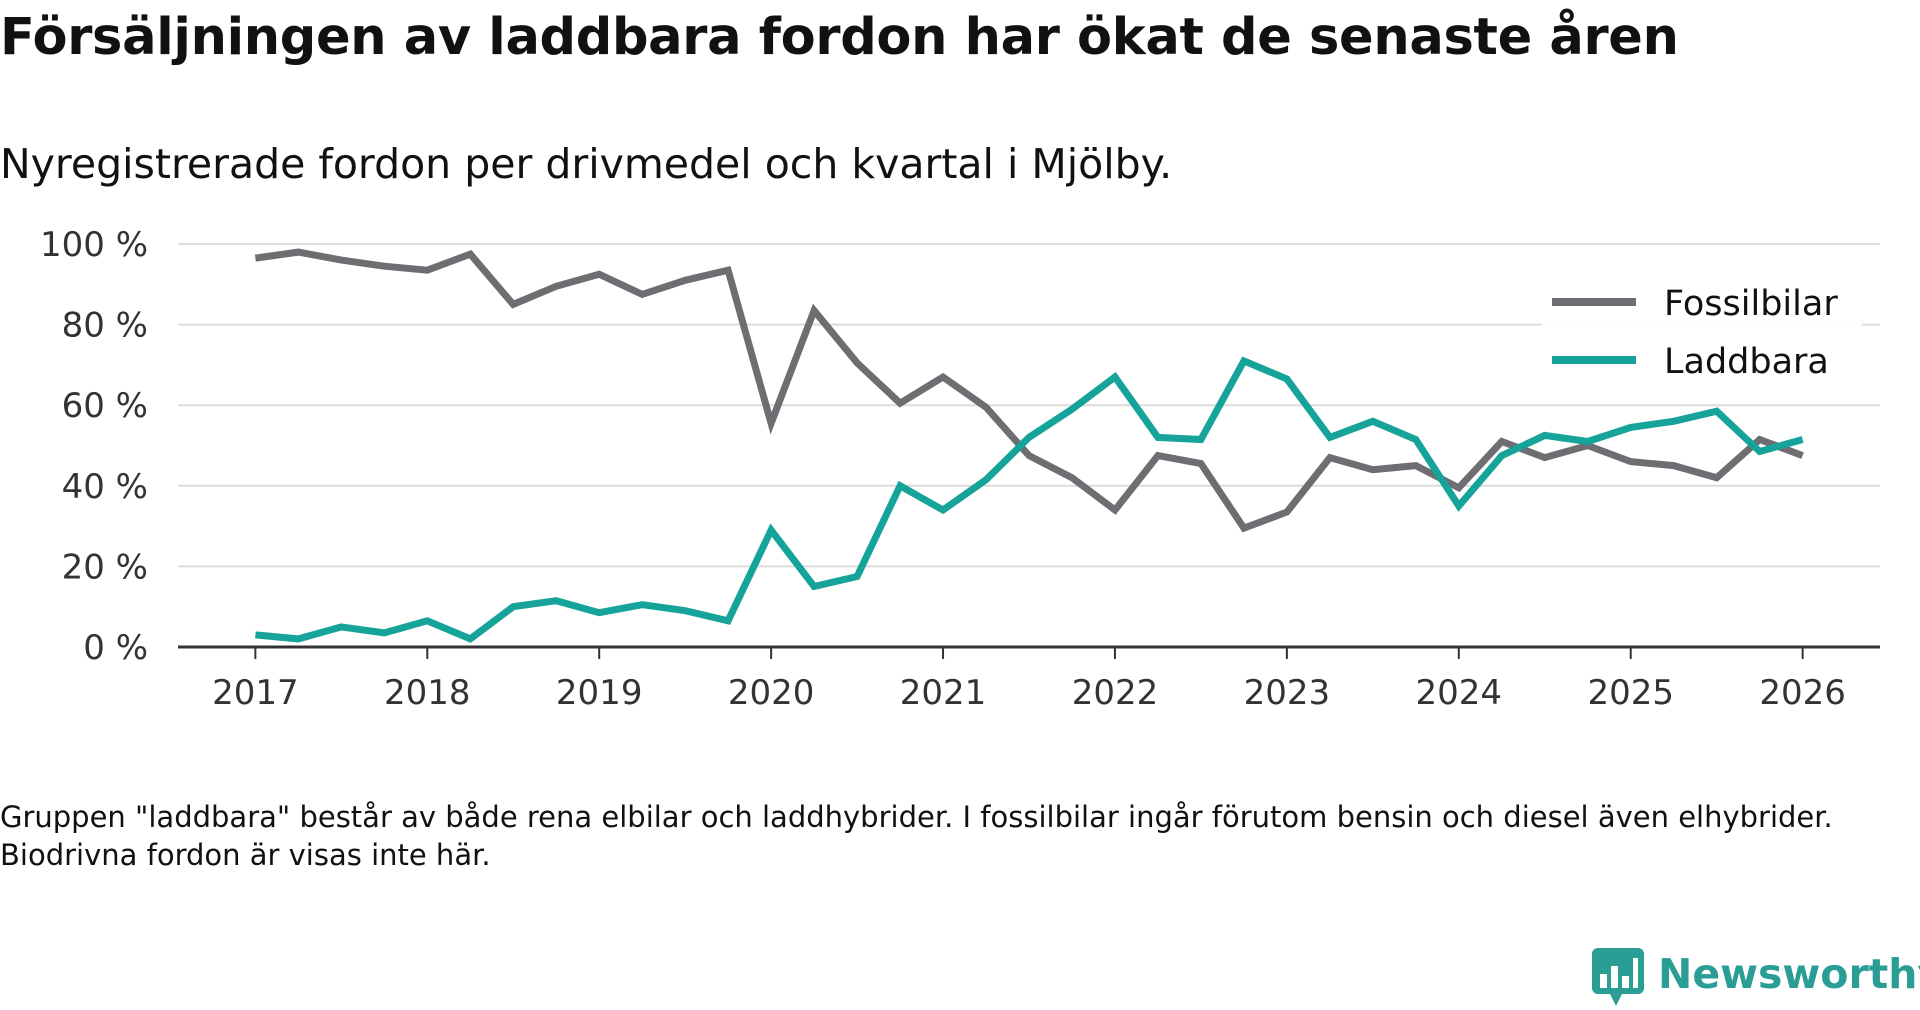 The height and width of the screenshot is (1010, 1920). What do you see at coordinates (105, 567) in the screenshot?
I see `y-tick-label: 20 %` at bounding box center [105, 567].